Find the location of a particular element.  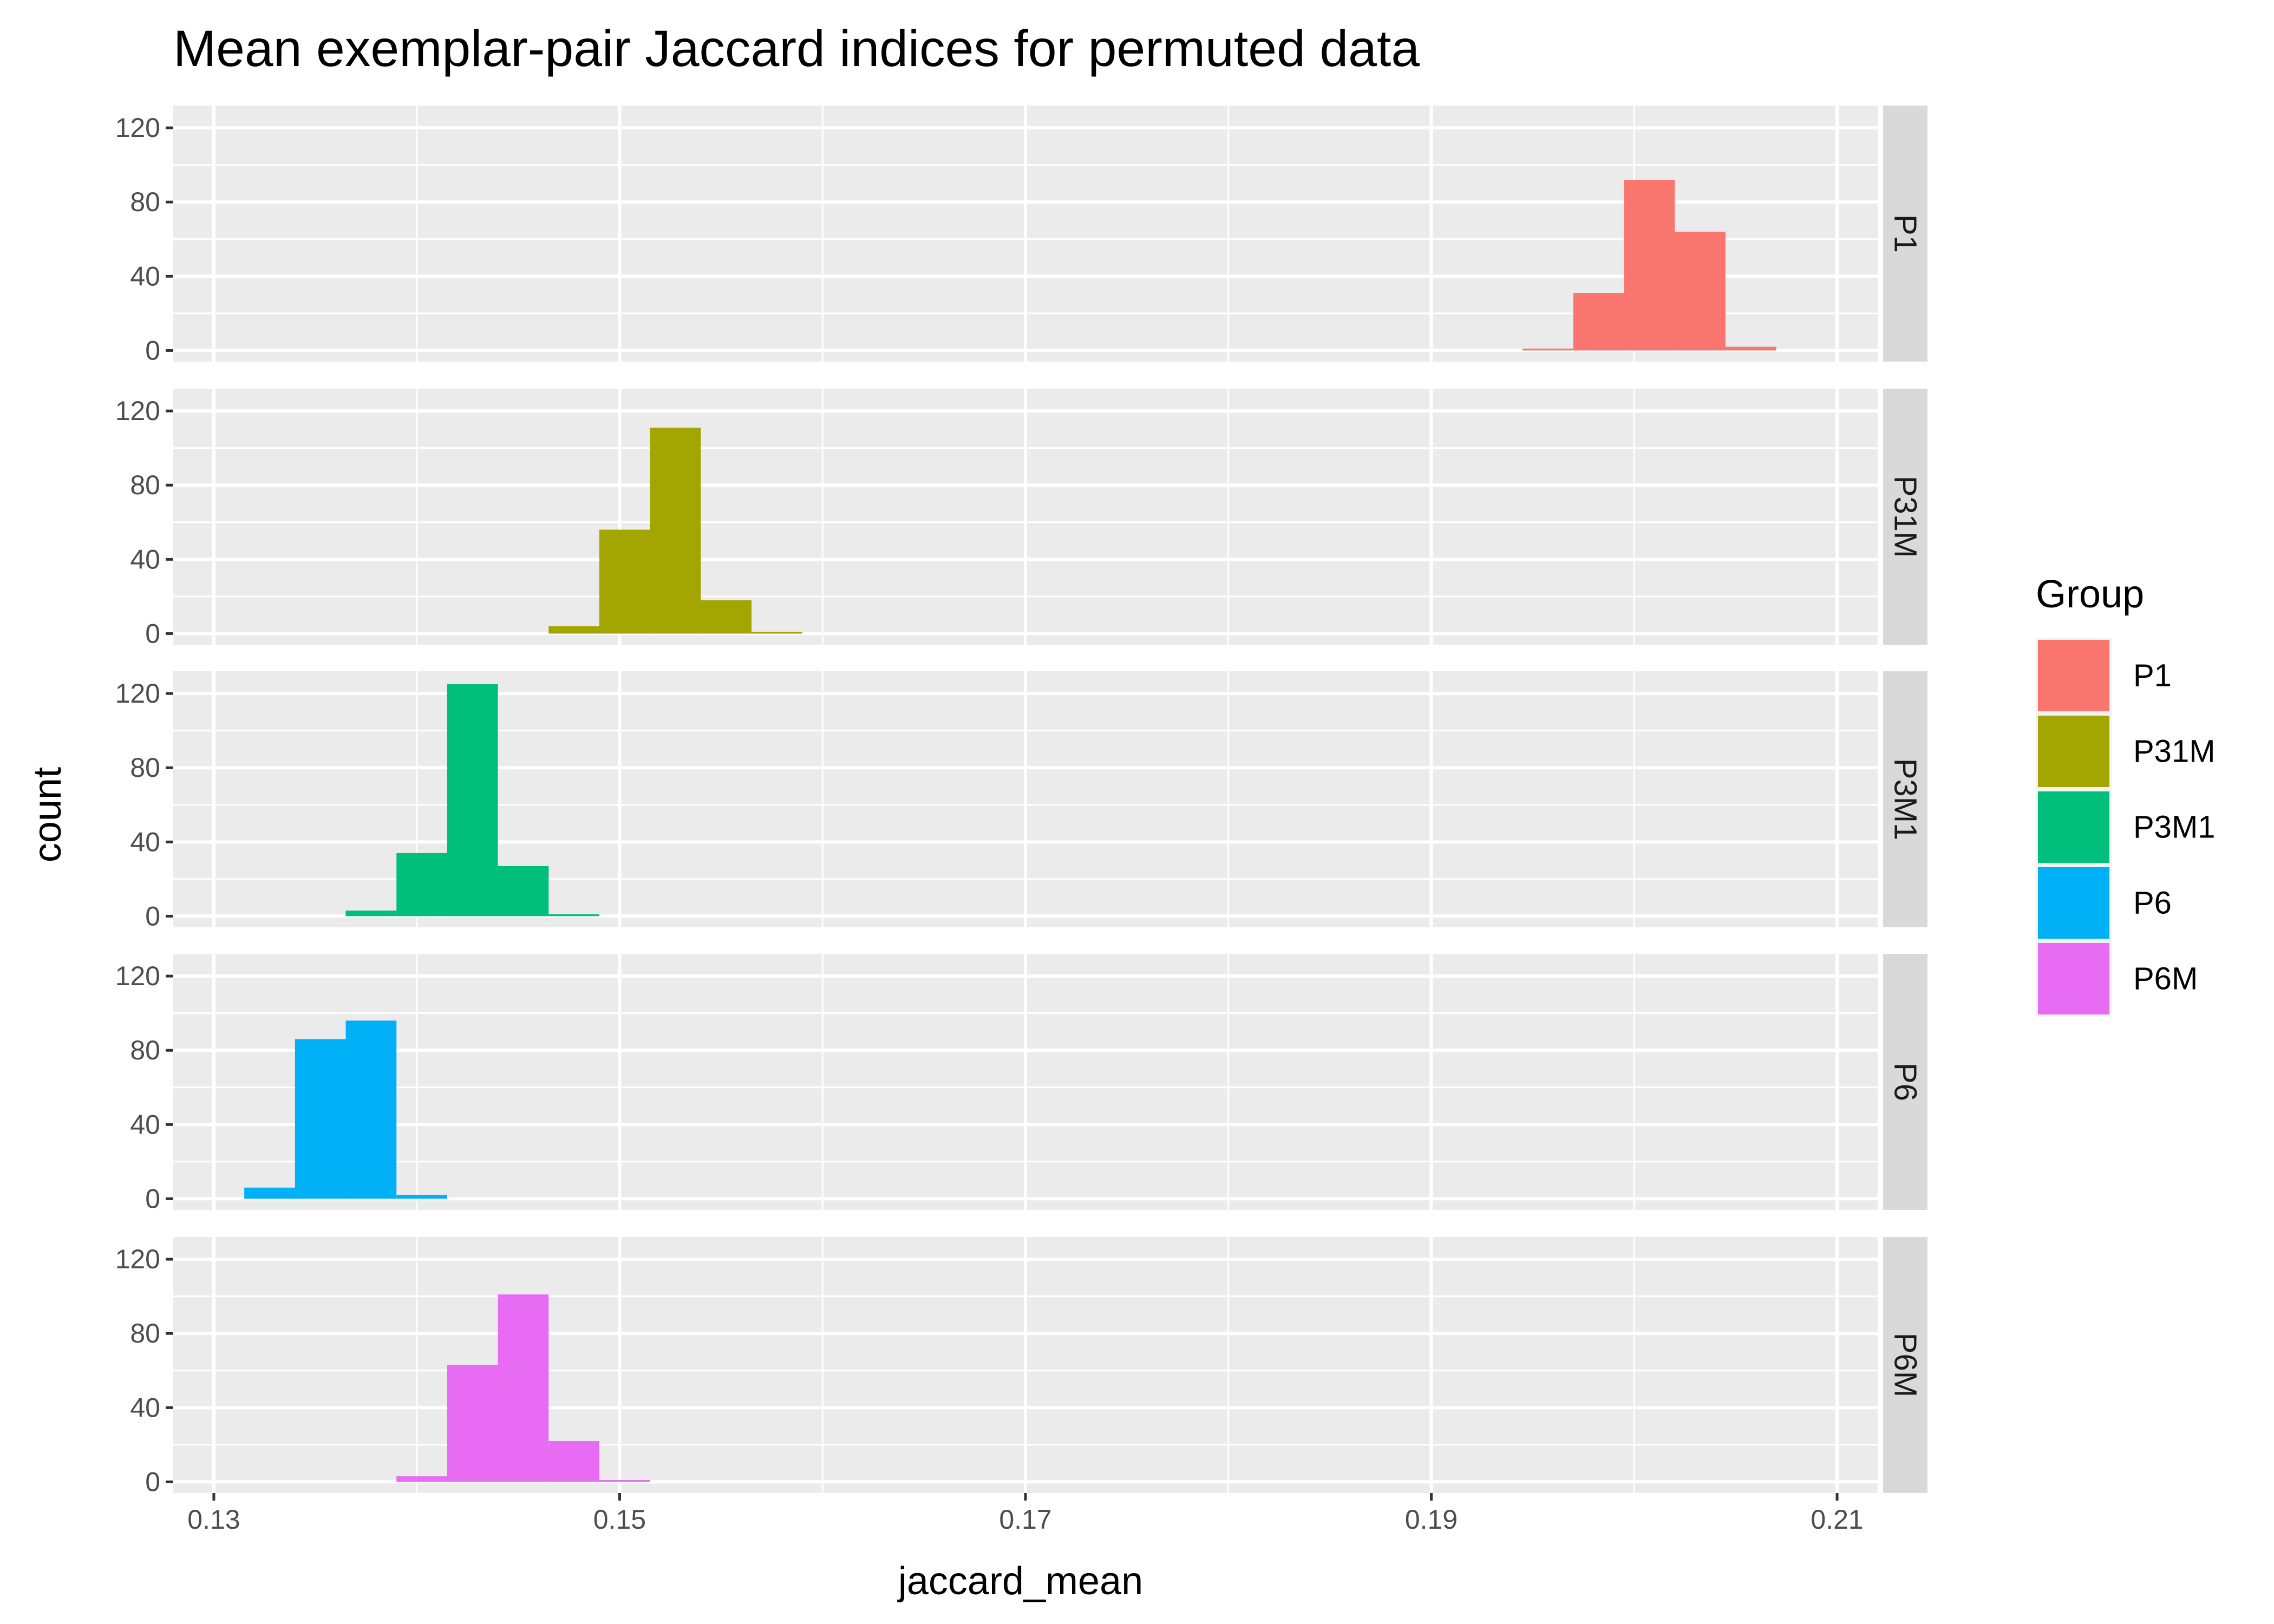

x-axis: 0.13 0.15 0.17 0.19 0.21 is located at coordinates (1026, 1514).